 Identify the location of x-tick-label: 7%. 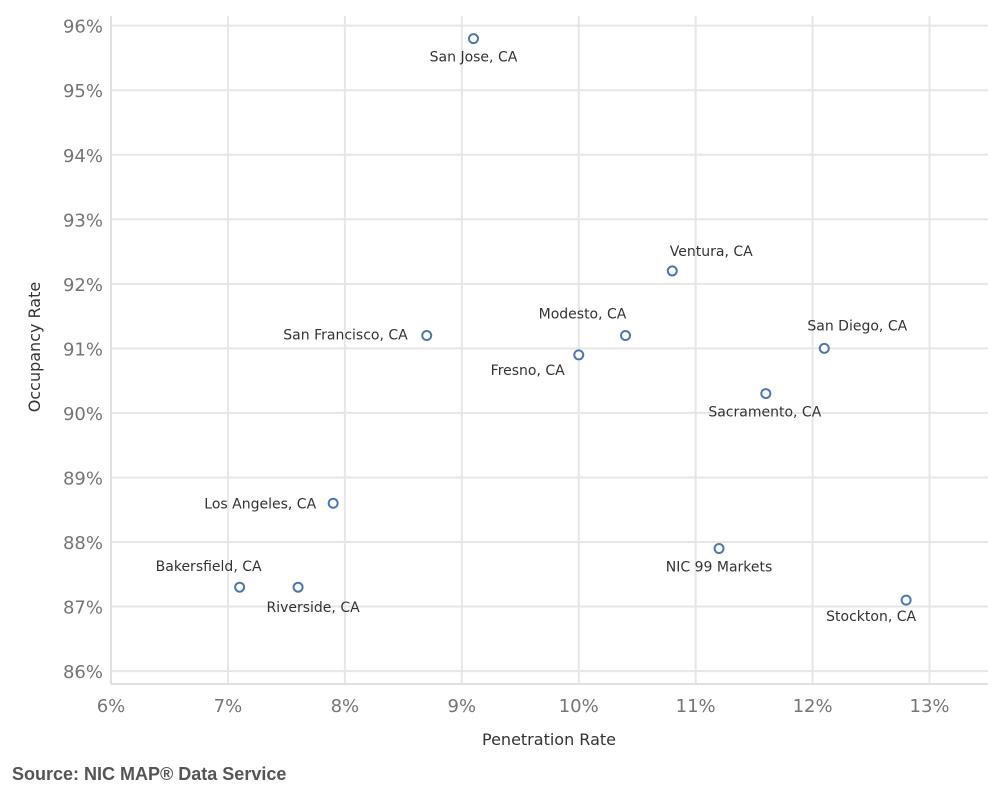
(228, 706).